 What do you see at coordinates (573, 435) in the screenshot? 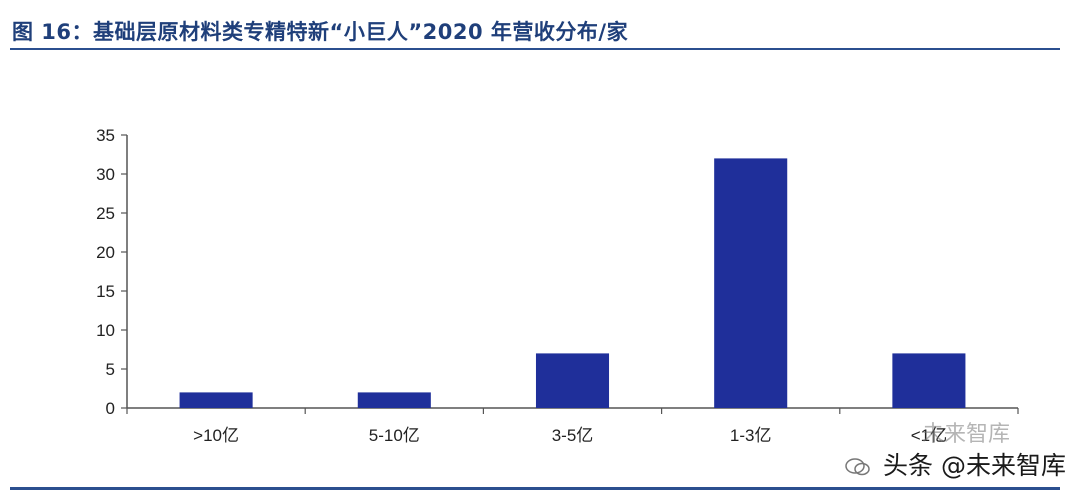
I see `x-tick-label: 3-5亿` at bounding box center [573, 435].